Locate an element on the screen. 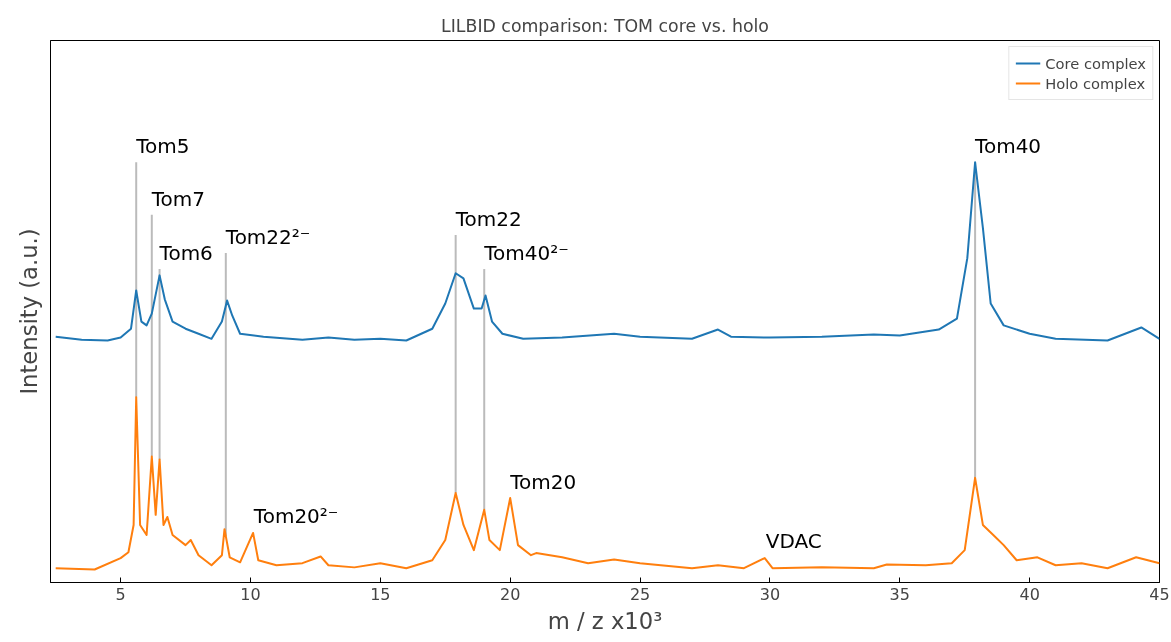 The width and height of the screenshot is (1171, 642). x-tick-label: 25 is located at coordinates (640, 594).